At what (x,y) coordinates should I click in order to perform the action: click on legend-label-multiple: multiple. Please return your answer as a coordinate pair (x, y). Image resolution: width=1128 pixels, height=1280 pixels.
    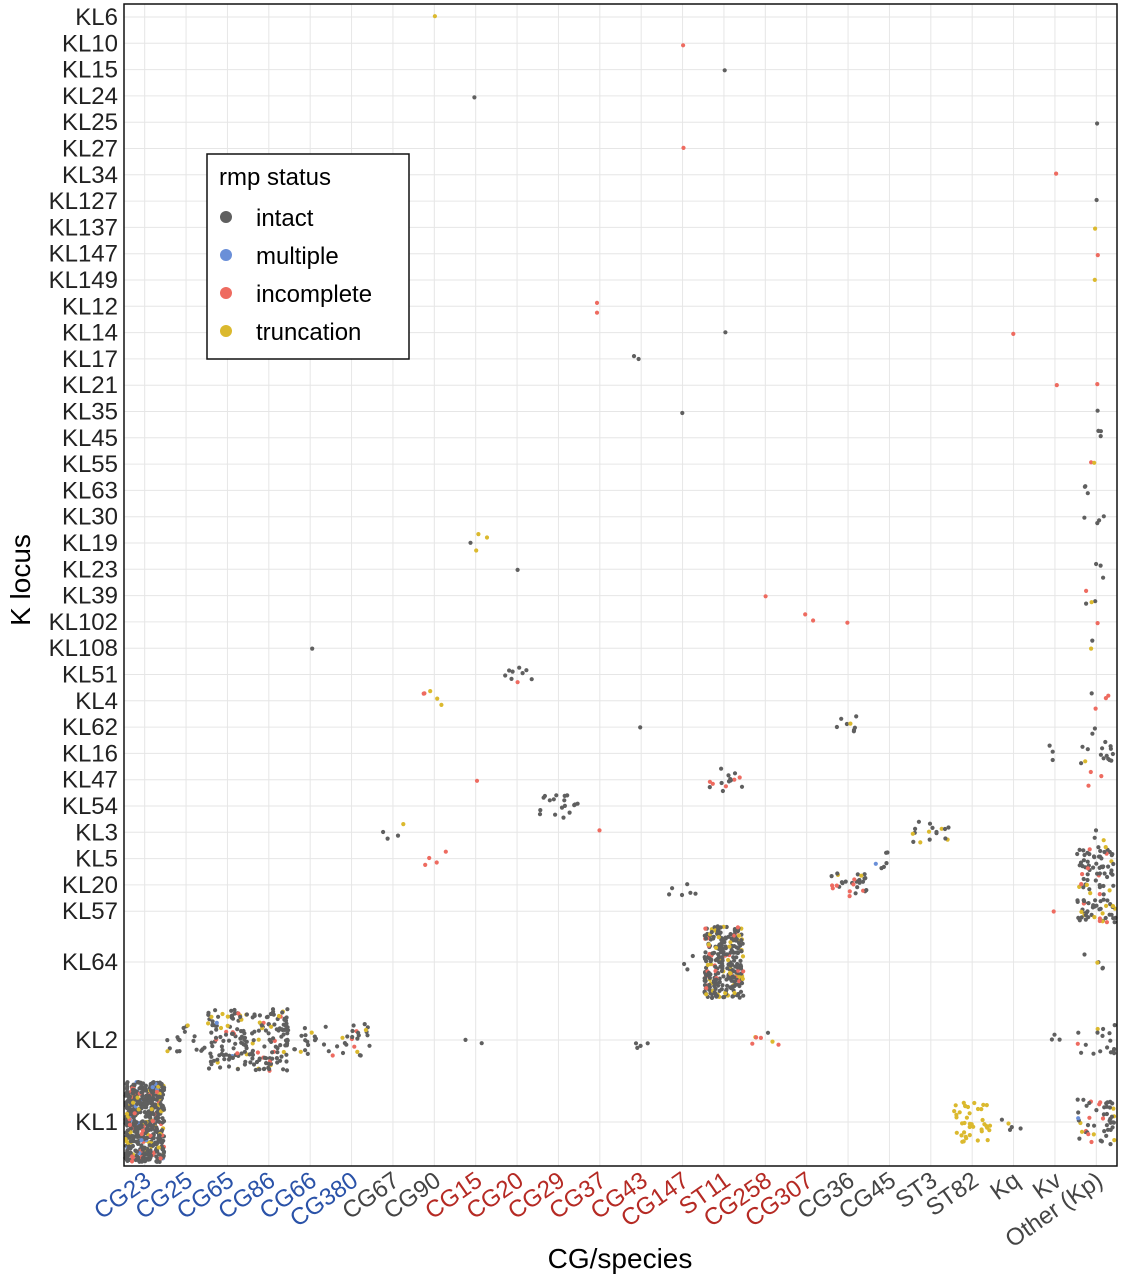
    Looking at the image, I should click on (297, 256).